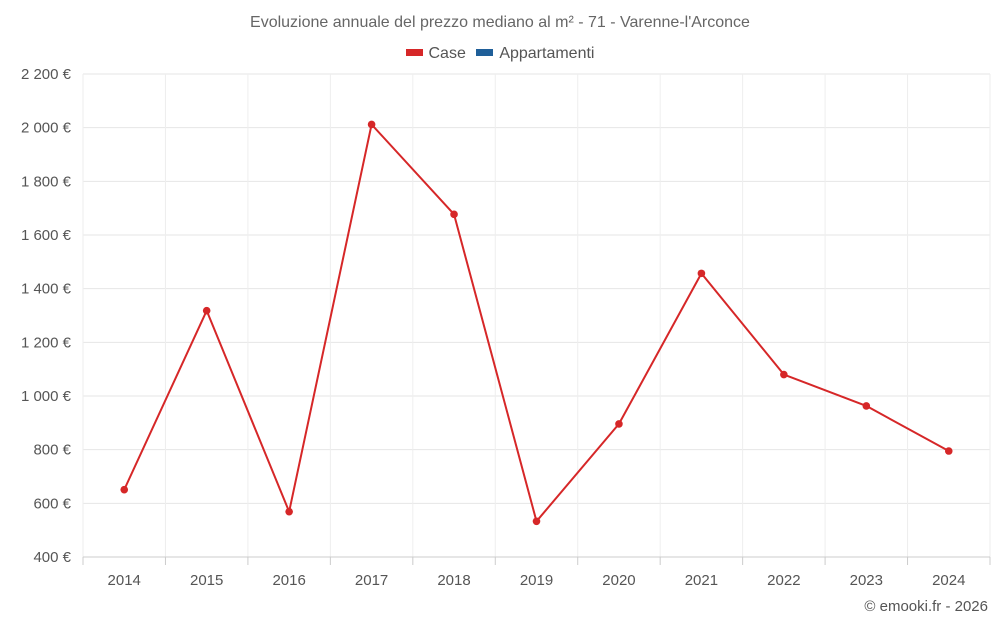  I want to click on credit-text: © emooki.fr - 2026, so click(926, 606).